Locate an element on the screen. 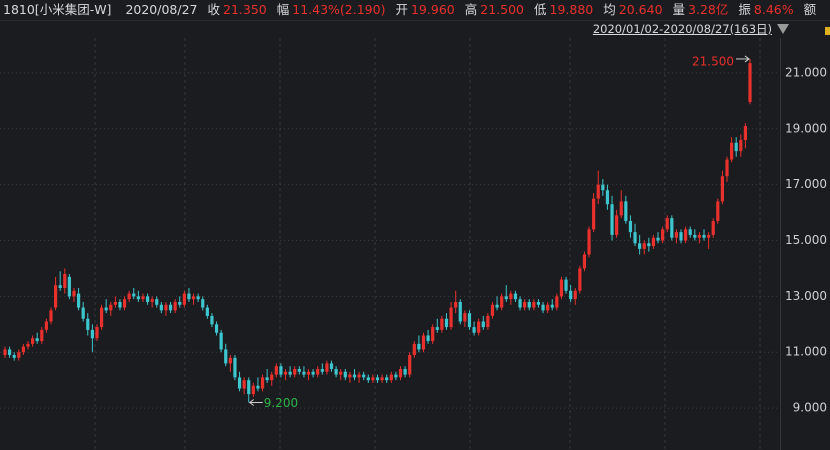 This screenshot has width=830, height=450. quote-value: 19.880 is located at coordinates (571, 9).